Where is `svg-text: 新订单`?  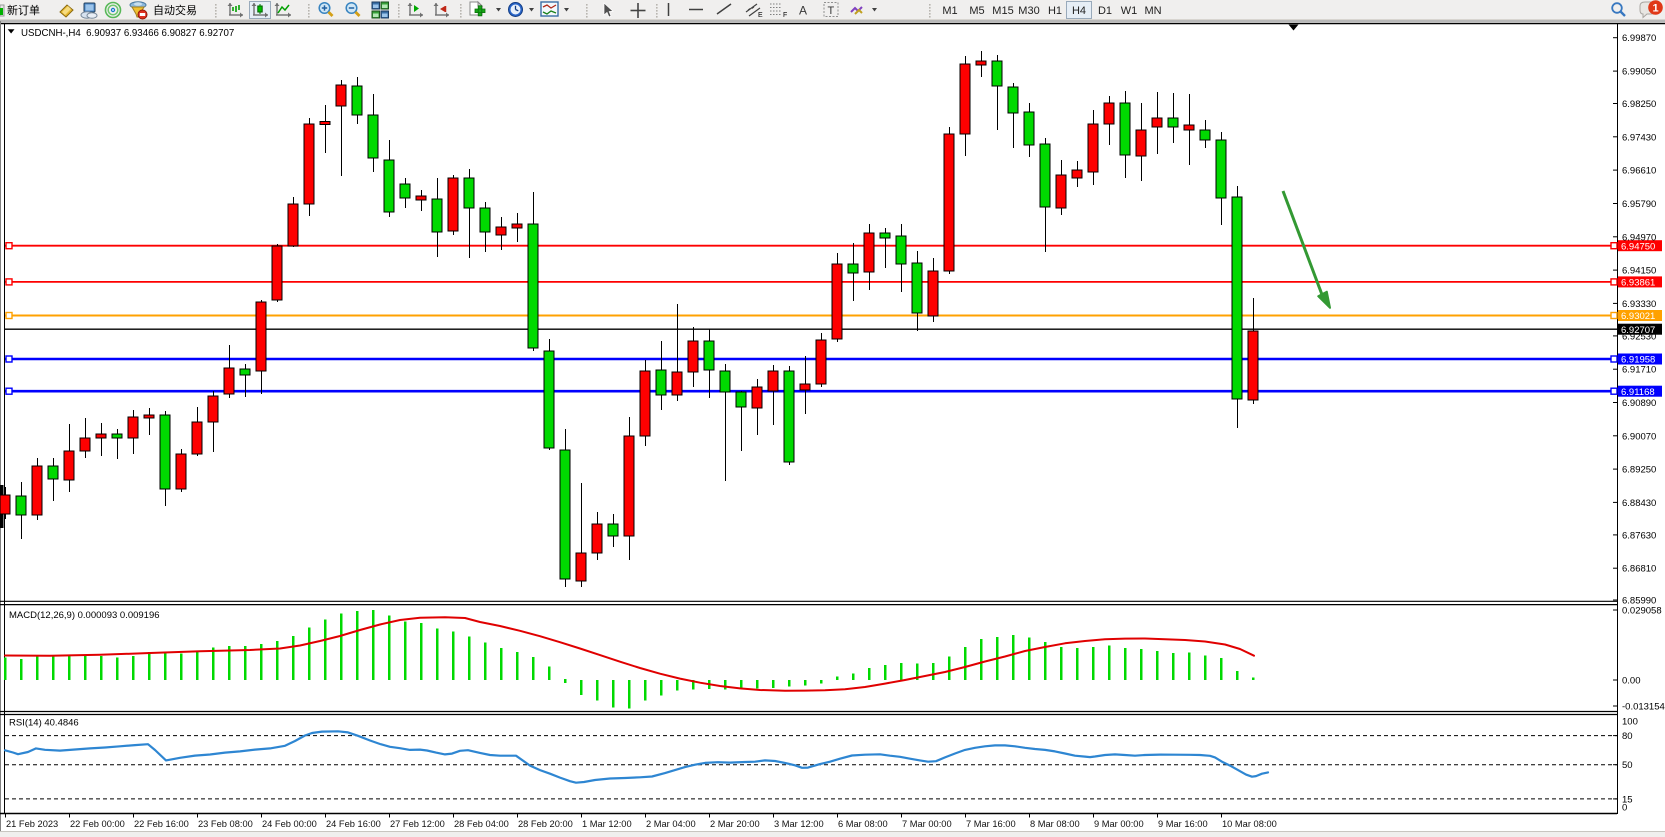
svg-text: 新订单 is located at coordinates (23, 10).